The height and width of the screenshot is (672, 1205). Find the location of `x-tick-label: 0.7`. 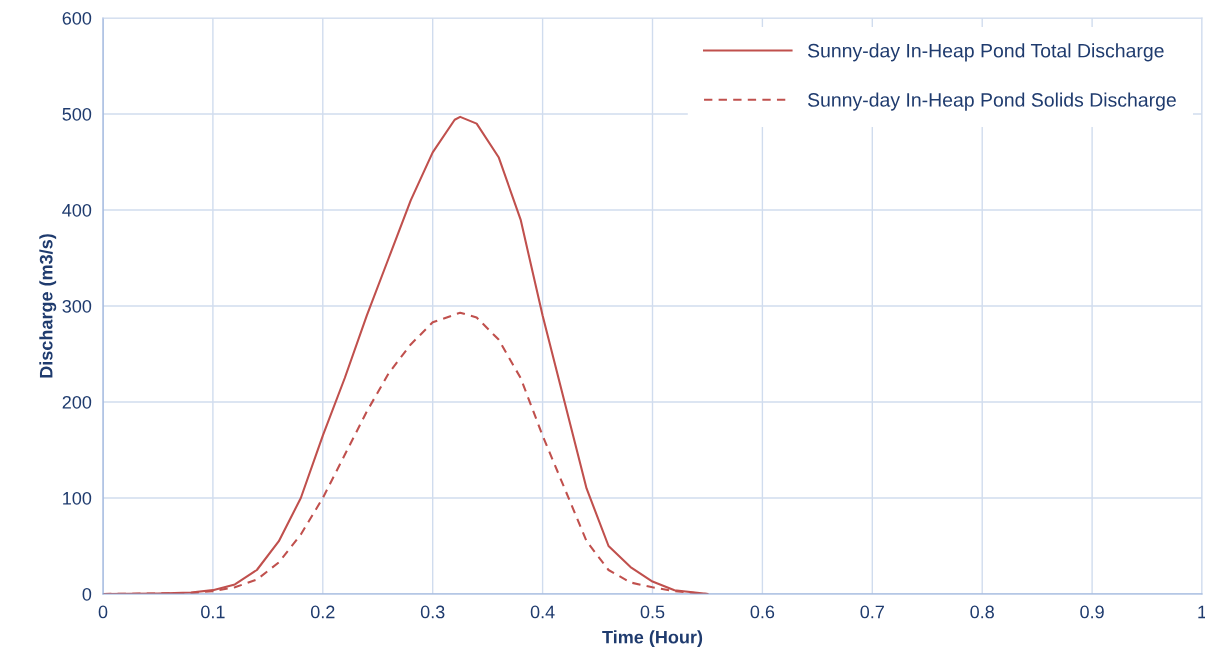

x-tick-label: 0.7 is located at coordinates (872, 612).